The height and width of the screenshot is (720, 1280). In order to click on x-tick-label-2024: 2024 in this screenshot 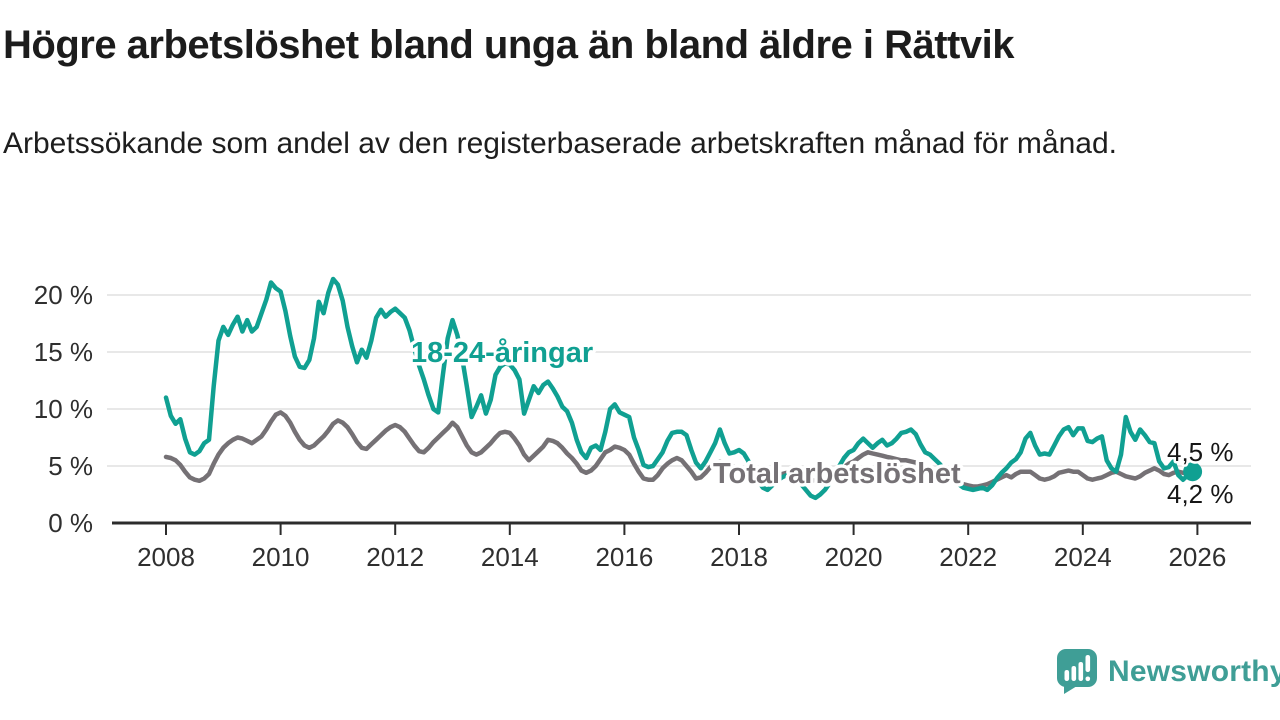, I will do `click(1083, 557)`.